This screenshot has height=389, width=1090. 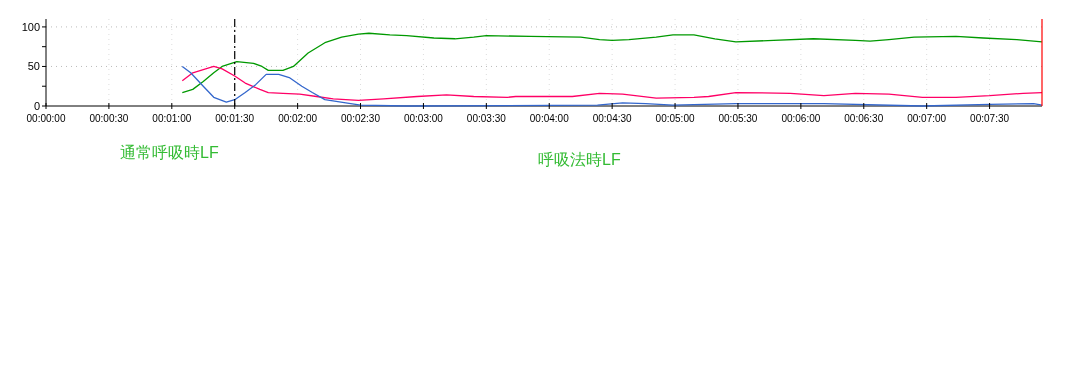 I want to click on x-tick-label: 00:03:00, so click(x=423, y=118).